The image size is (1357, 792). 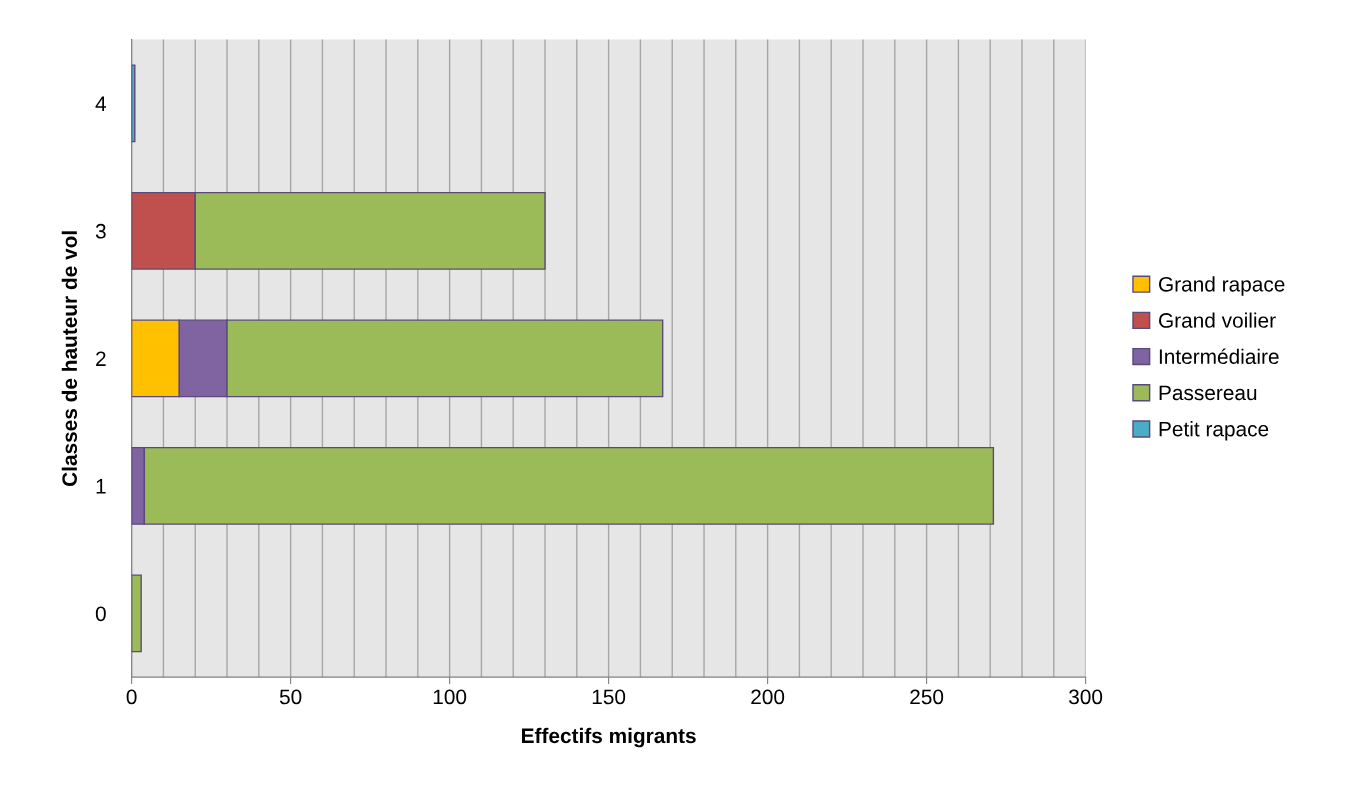 What do you see at coordinates (100, 231) in the screenshot?
I see `y-tick-label: 3` at bounding box center [100, 231].